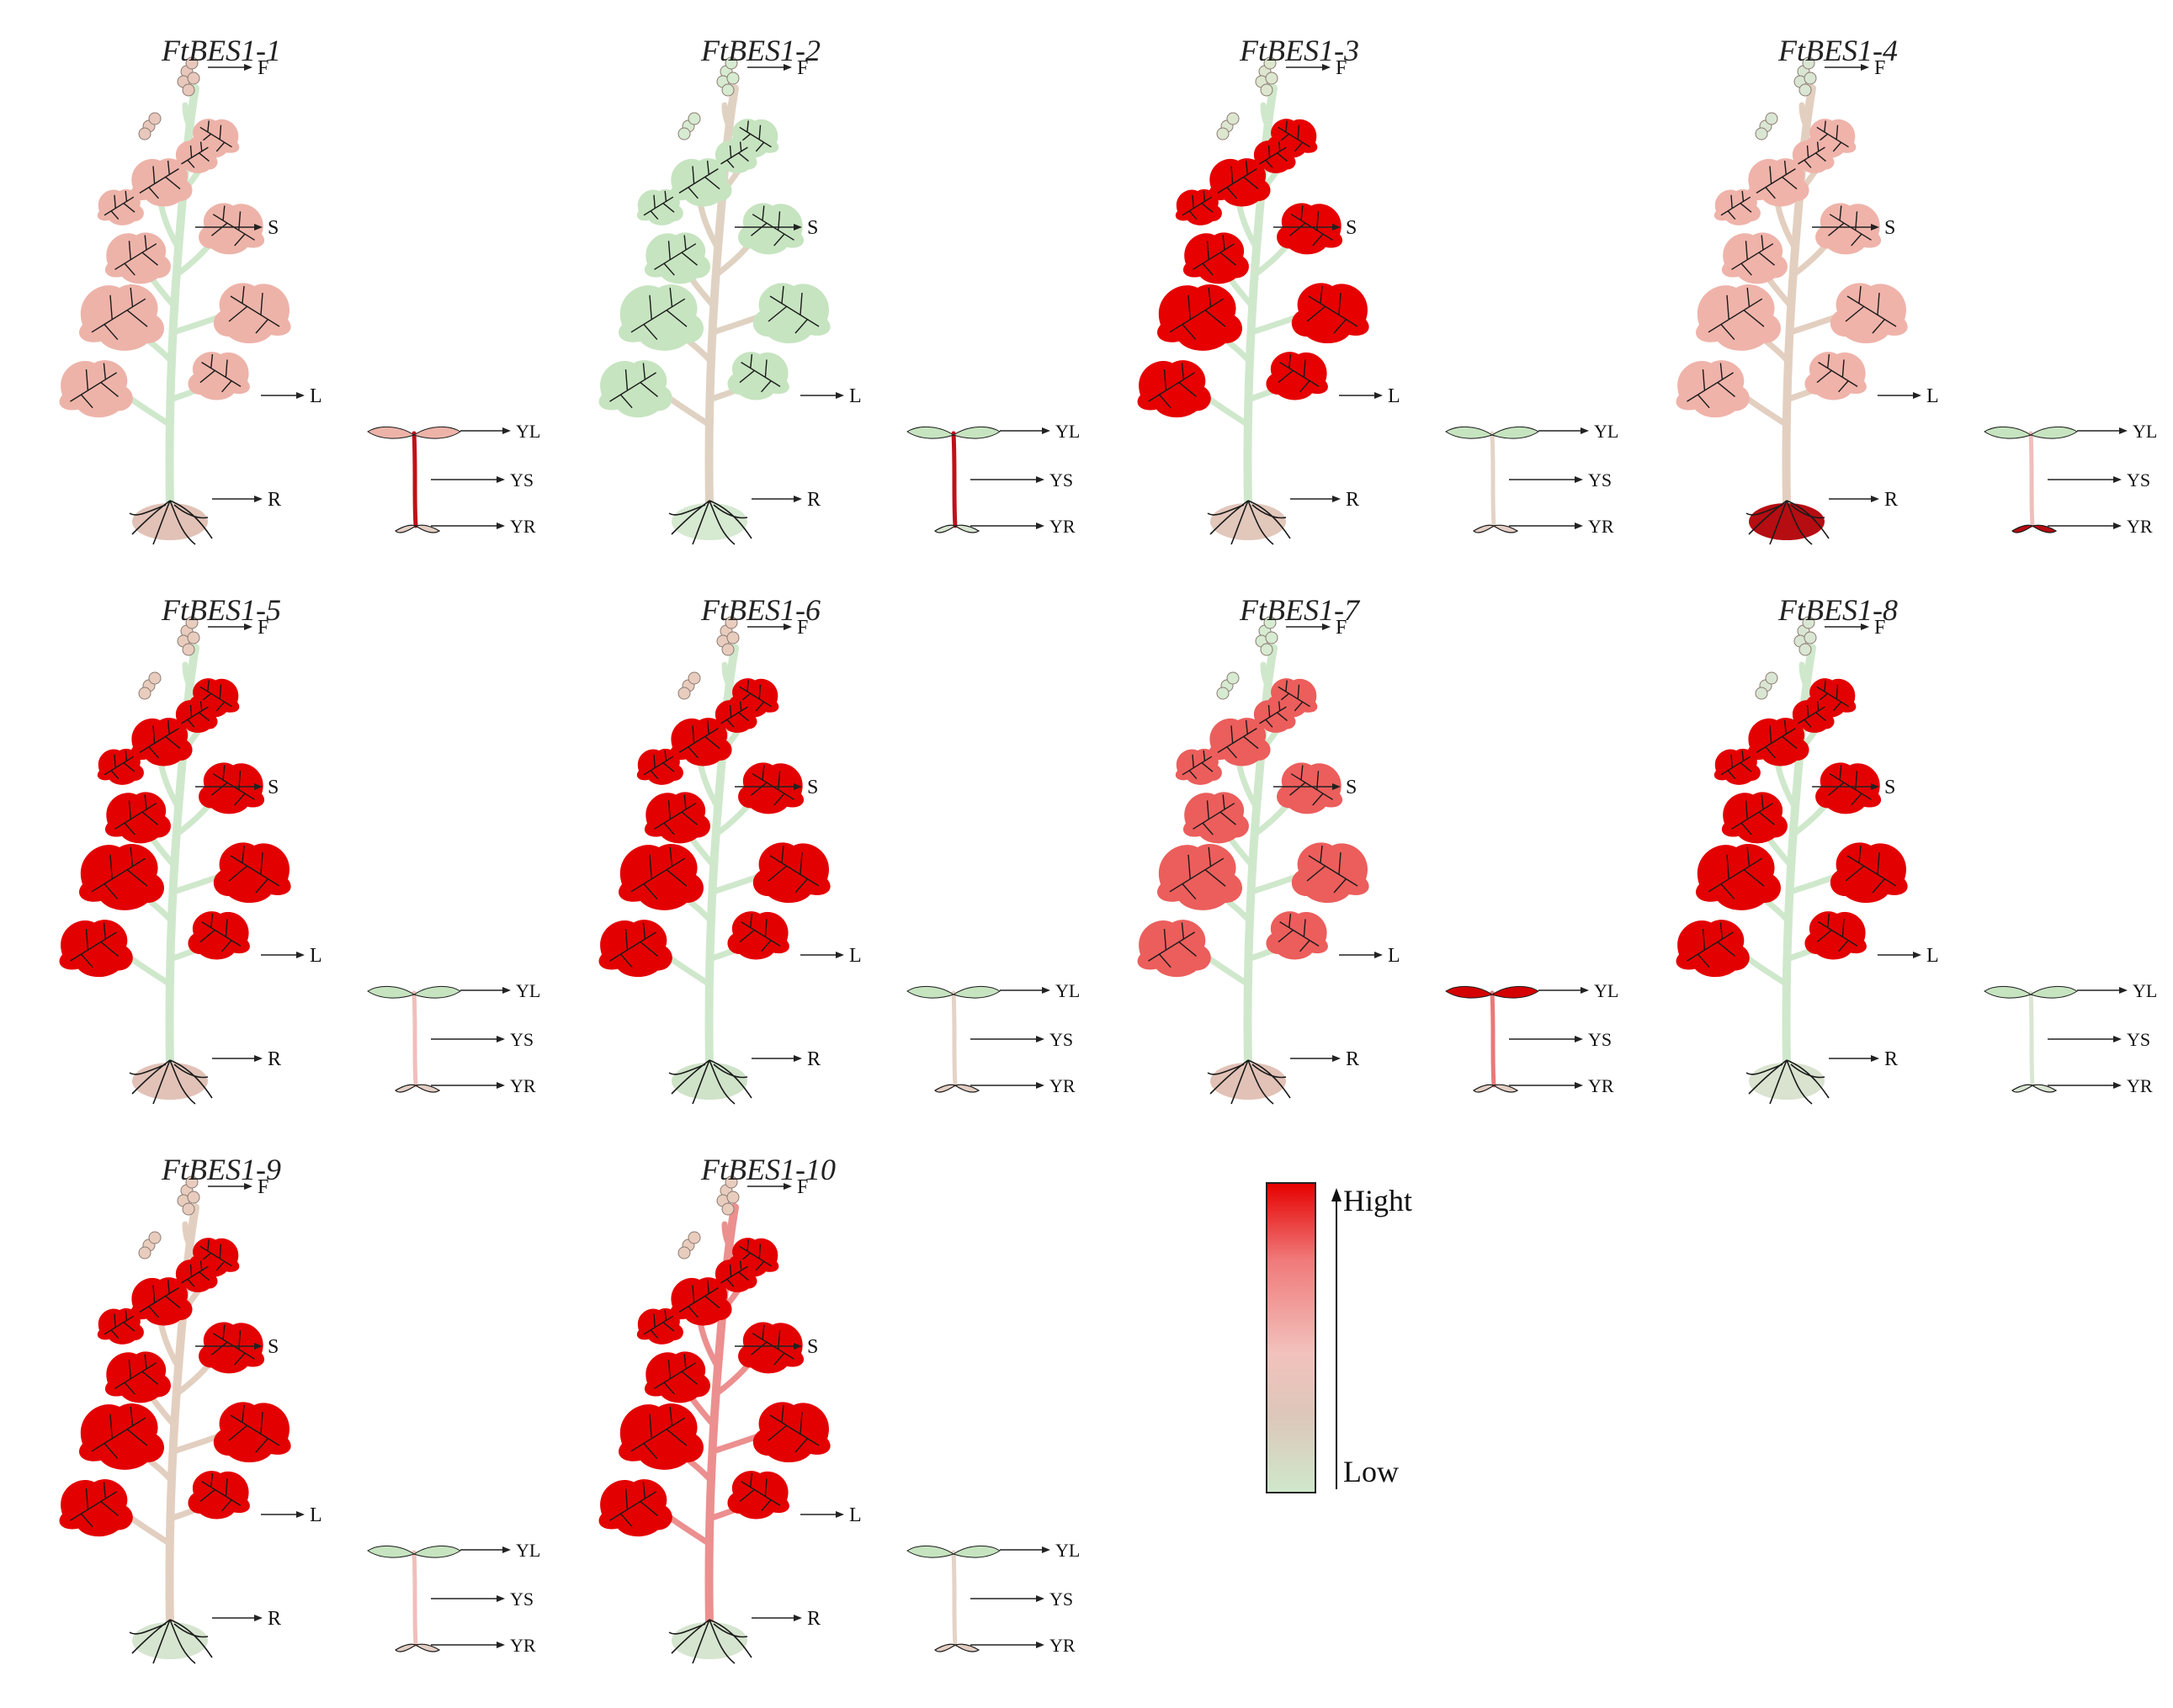  Describe the element at coordinates (1838, 51) in the screenshot. I see `gene-title: FtBES1-4` at that location.